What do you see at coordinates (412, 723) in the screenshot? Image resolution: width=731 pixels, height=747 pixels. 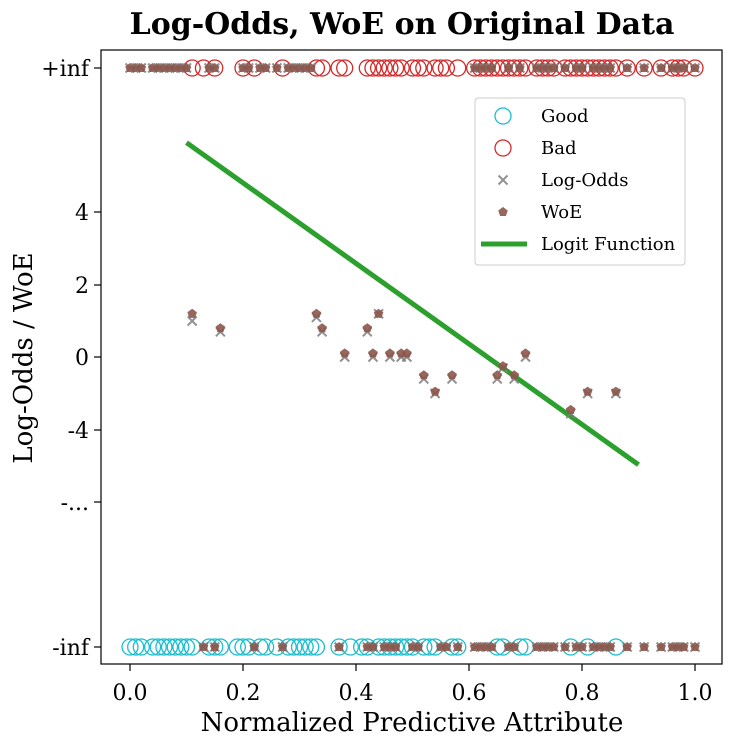 I see `x-axis-label: Normalized Predictive Attribute` at bounding box center [412, 723].